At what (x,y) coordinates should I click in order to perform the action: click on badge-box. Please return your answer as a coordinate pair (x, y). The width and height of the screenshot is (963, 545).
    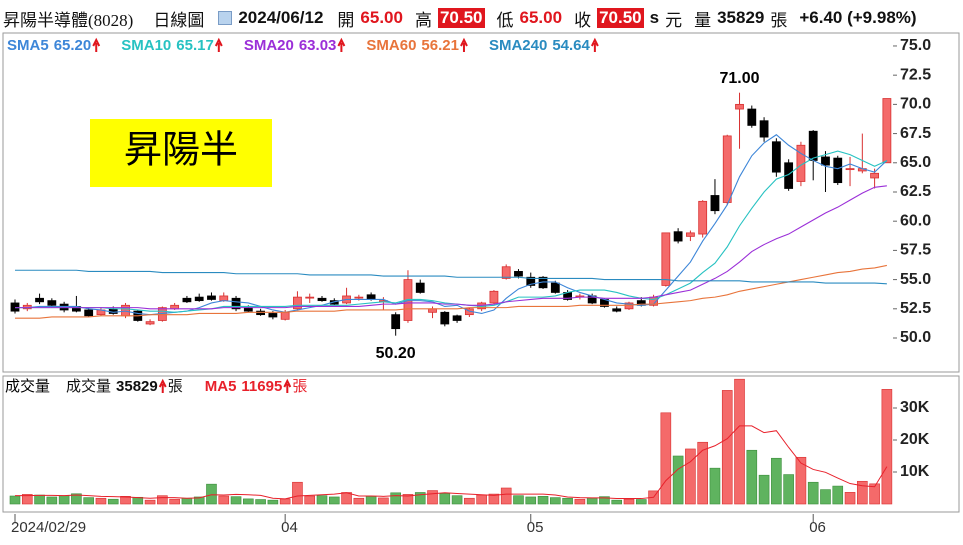
    Looking at the image, I should click on (181, 153).